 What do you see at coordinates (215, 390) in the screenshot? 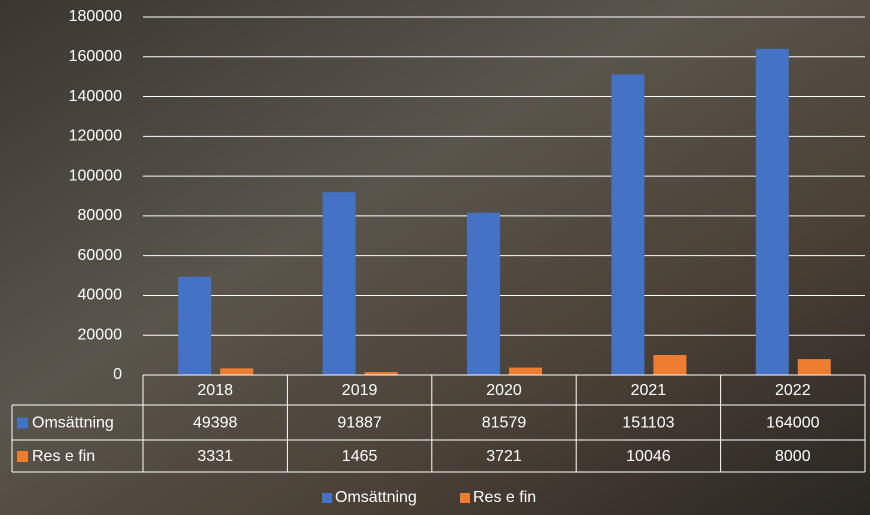
I see `x-tick-label: 2018` at bounding box center [215, 390].